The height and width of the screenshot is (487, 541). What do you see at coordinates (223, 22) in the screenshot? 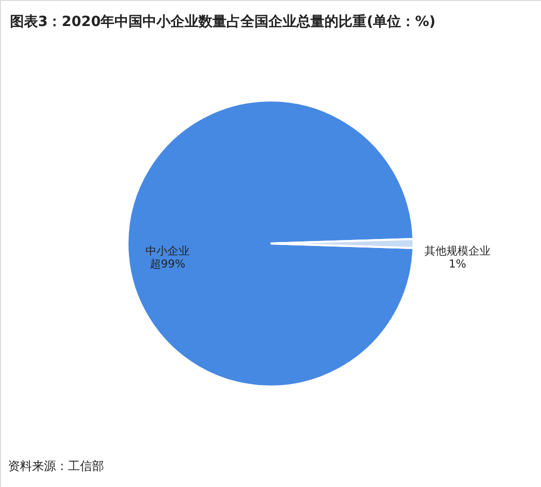
I see `chart-title: 图表3：2020年中国中小企业数量占全国企业总量的比重(单位：%)` at bounding box center [223, 22].